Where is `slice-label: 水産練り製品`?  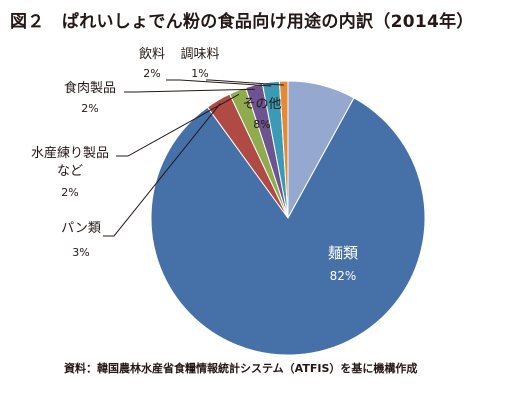
slice-label: 水産練り製品 is located at coordinates (70, 153).